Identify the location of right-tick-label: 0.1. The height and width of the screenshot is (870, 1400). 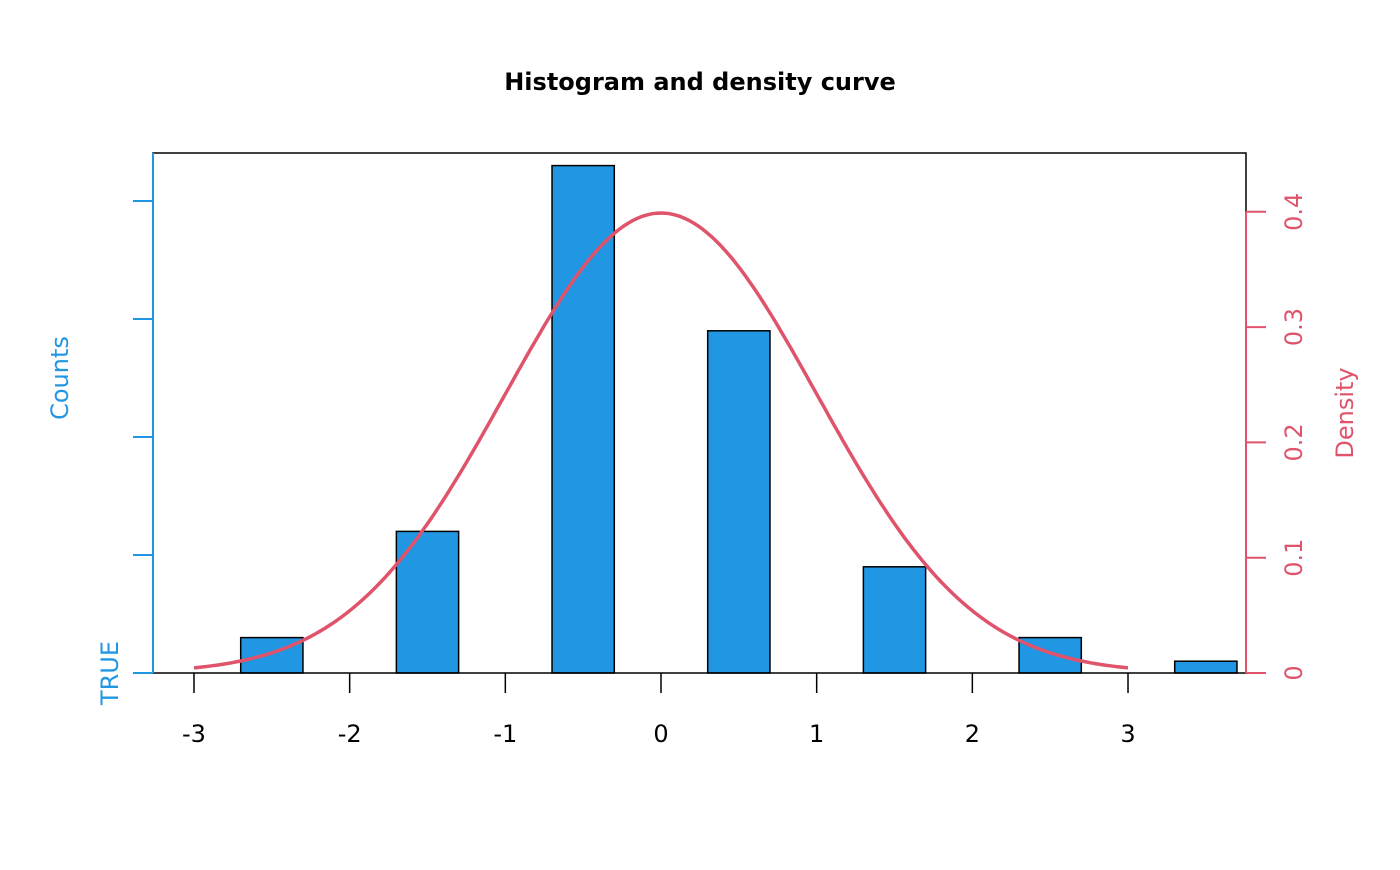
(1294, 558).